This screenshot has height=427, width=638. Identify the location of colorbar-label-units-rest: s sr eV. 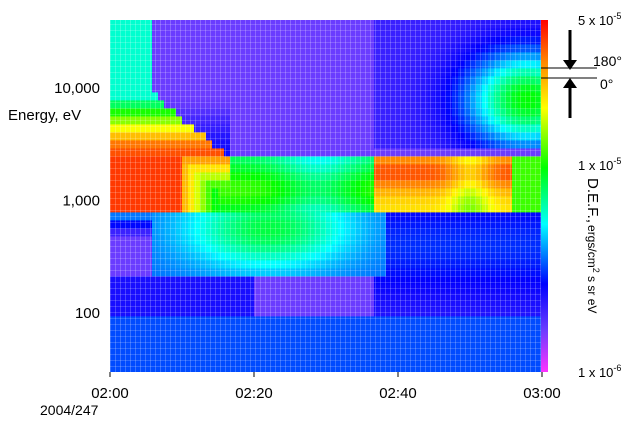
(592, 293).